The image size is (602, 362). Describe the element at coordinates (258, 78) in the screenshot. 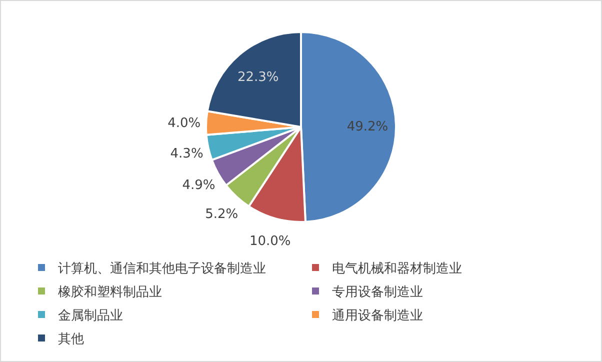

I see `data-label: 22.3%` at that location.